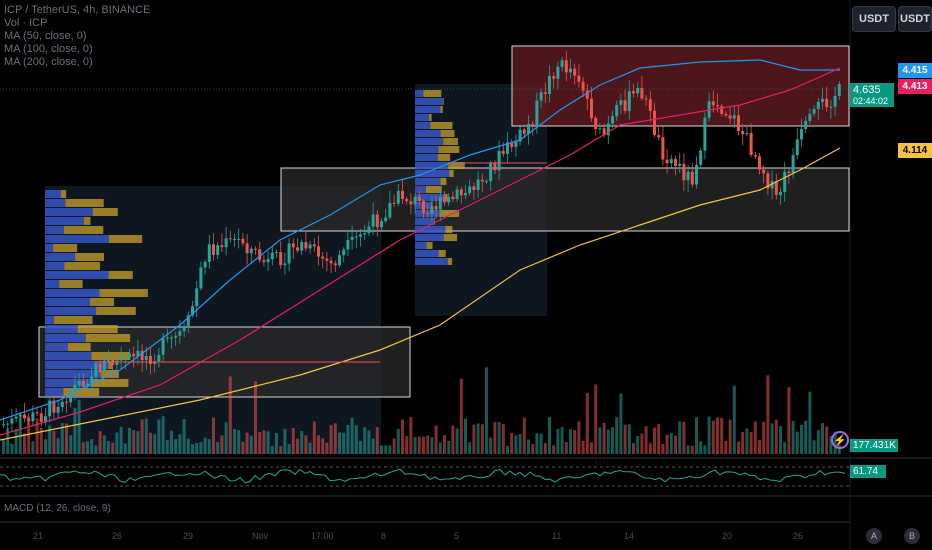 Image resolution: width=932 pixels, height=550 pixels. What do you see at coordinates (26, 23) in the screenshot?
I see `legend-volume: Vol · ICP` at bounding box center [26, 23].